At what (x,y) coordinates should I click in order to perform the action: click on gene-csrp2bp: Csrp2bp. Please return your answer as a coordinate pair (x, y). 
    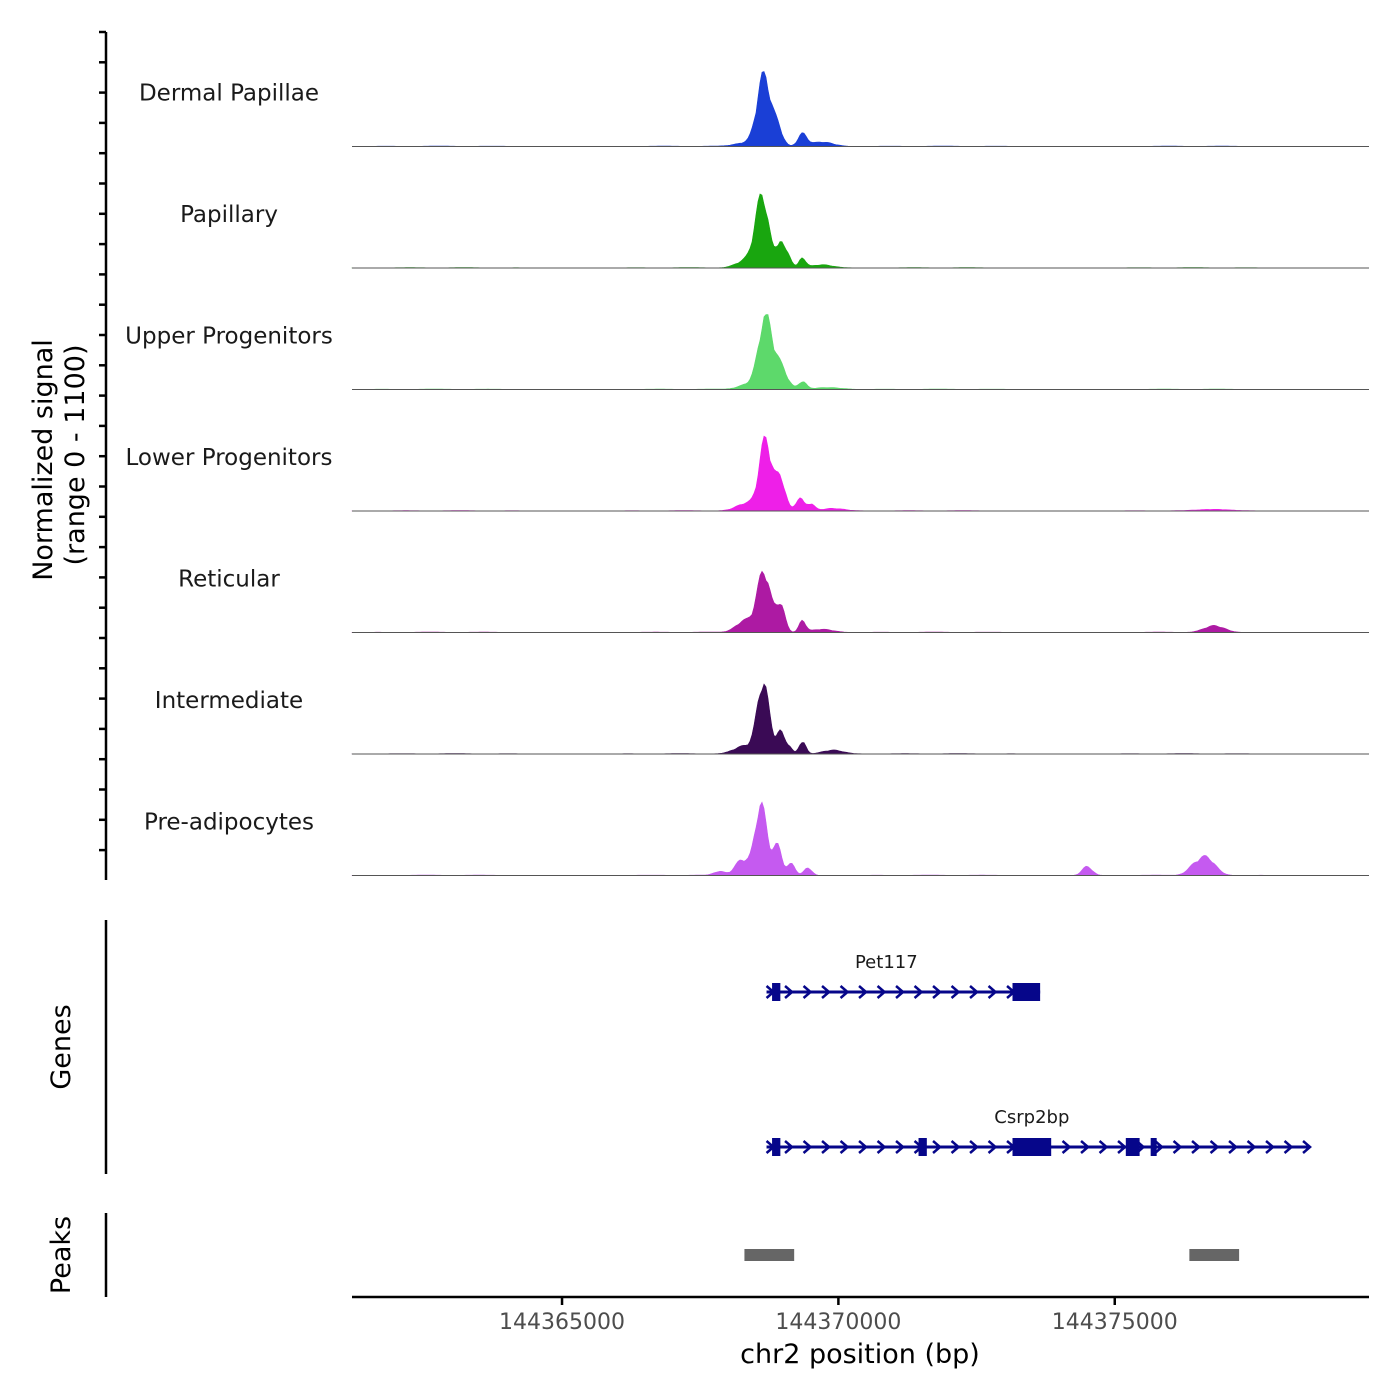
    Looking at the image, I should click on (1038, 1131).